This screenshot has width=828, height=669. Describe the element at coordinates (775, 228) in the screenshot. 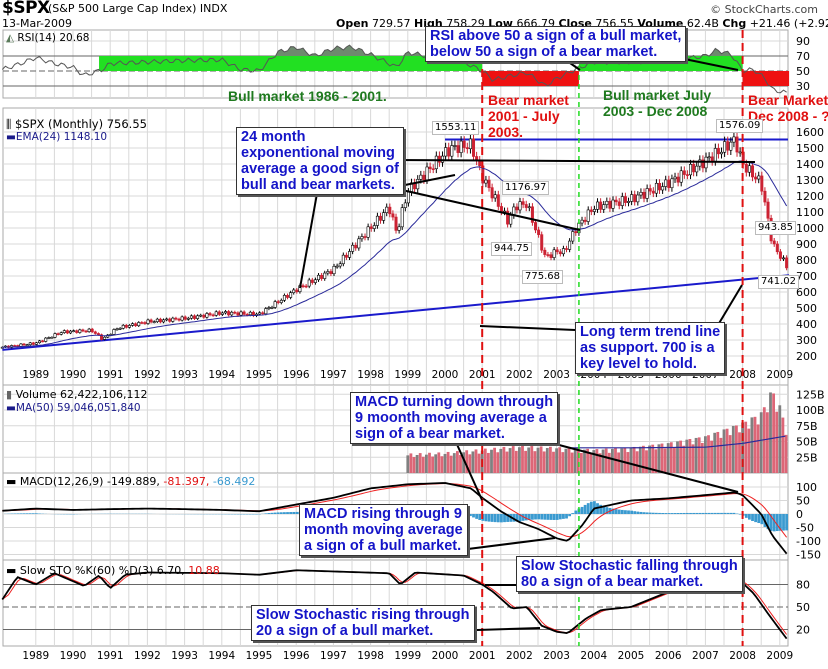

I see `price-label-2008: 943.85` at that location.